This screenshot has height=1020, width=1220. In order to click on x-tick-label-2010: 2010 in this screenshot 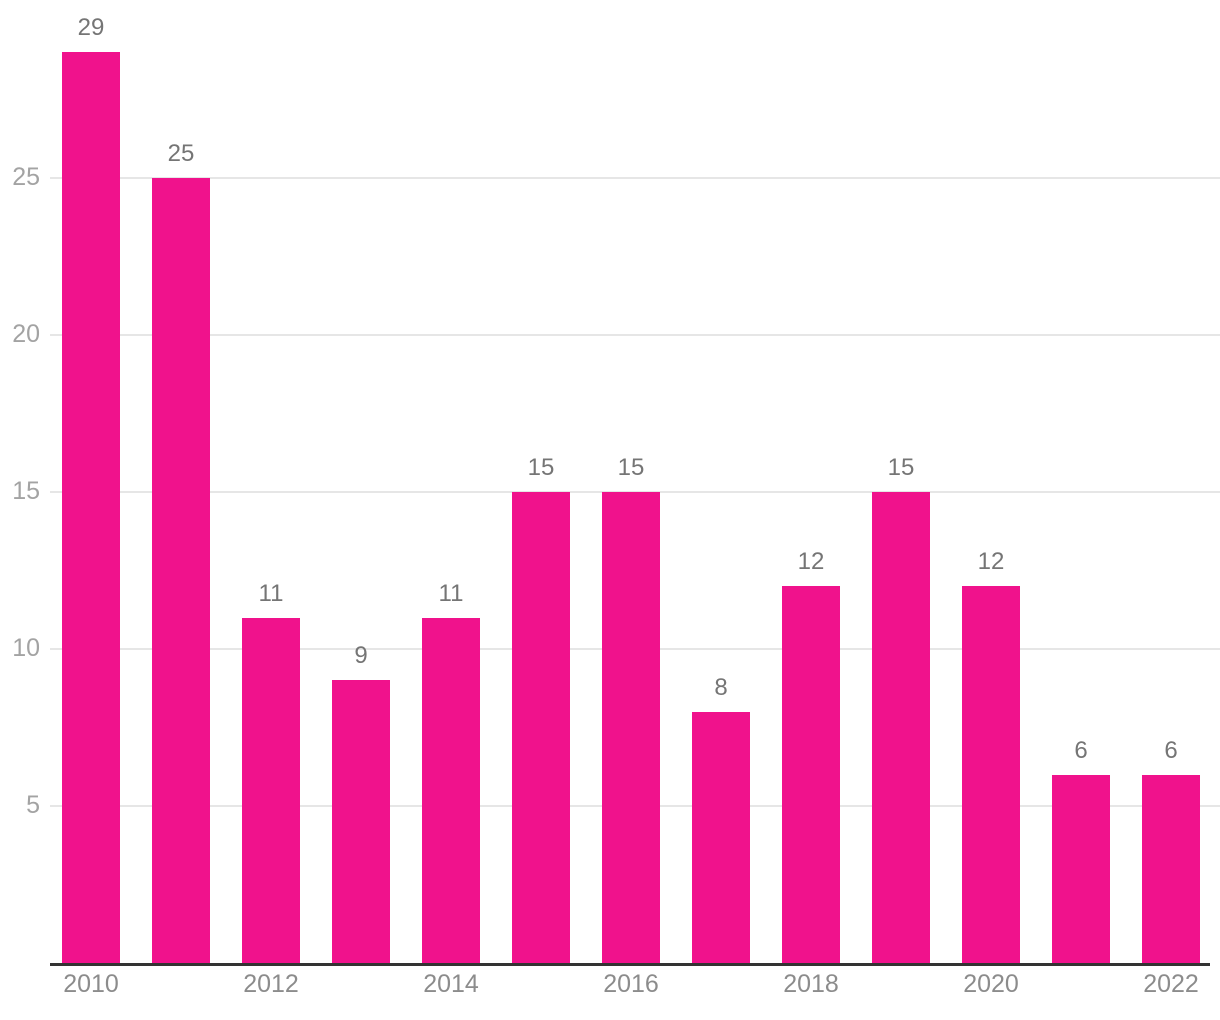, I will do `click(91, 984)`.